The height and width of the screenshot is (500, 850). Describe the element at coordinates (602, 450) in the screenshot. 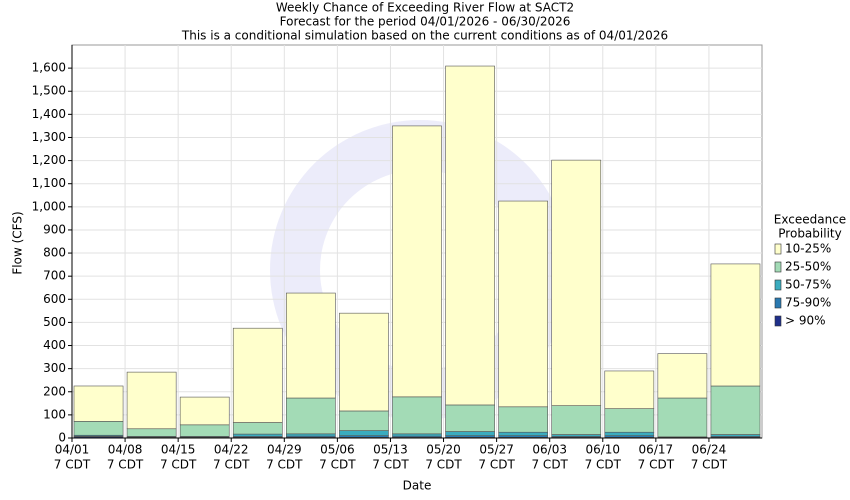

I see `x-tick-label: 06/10` at that location.